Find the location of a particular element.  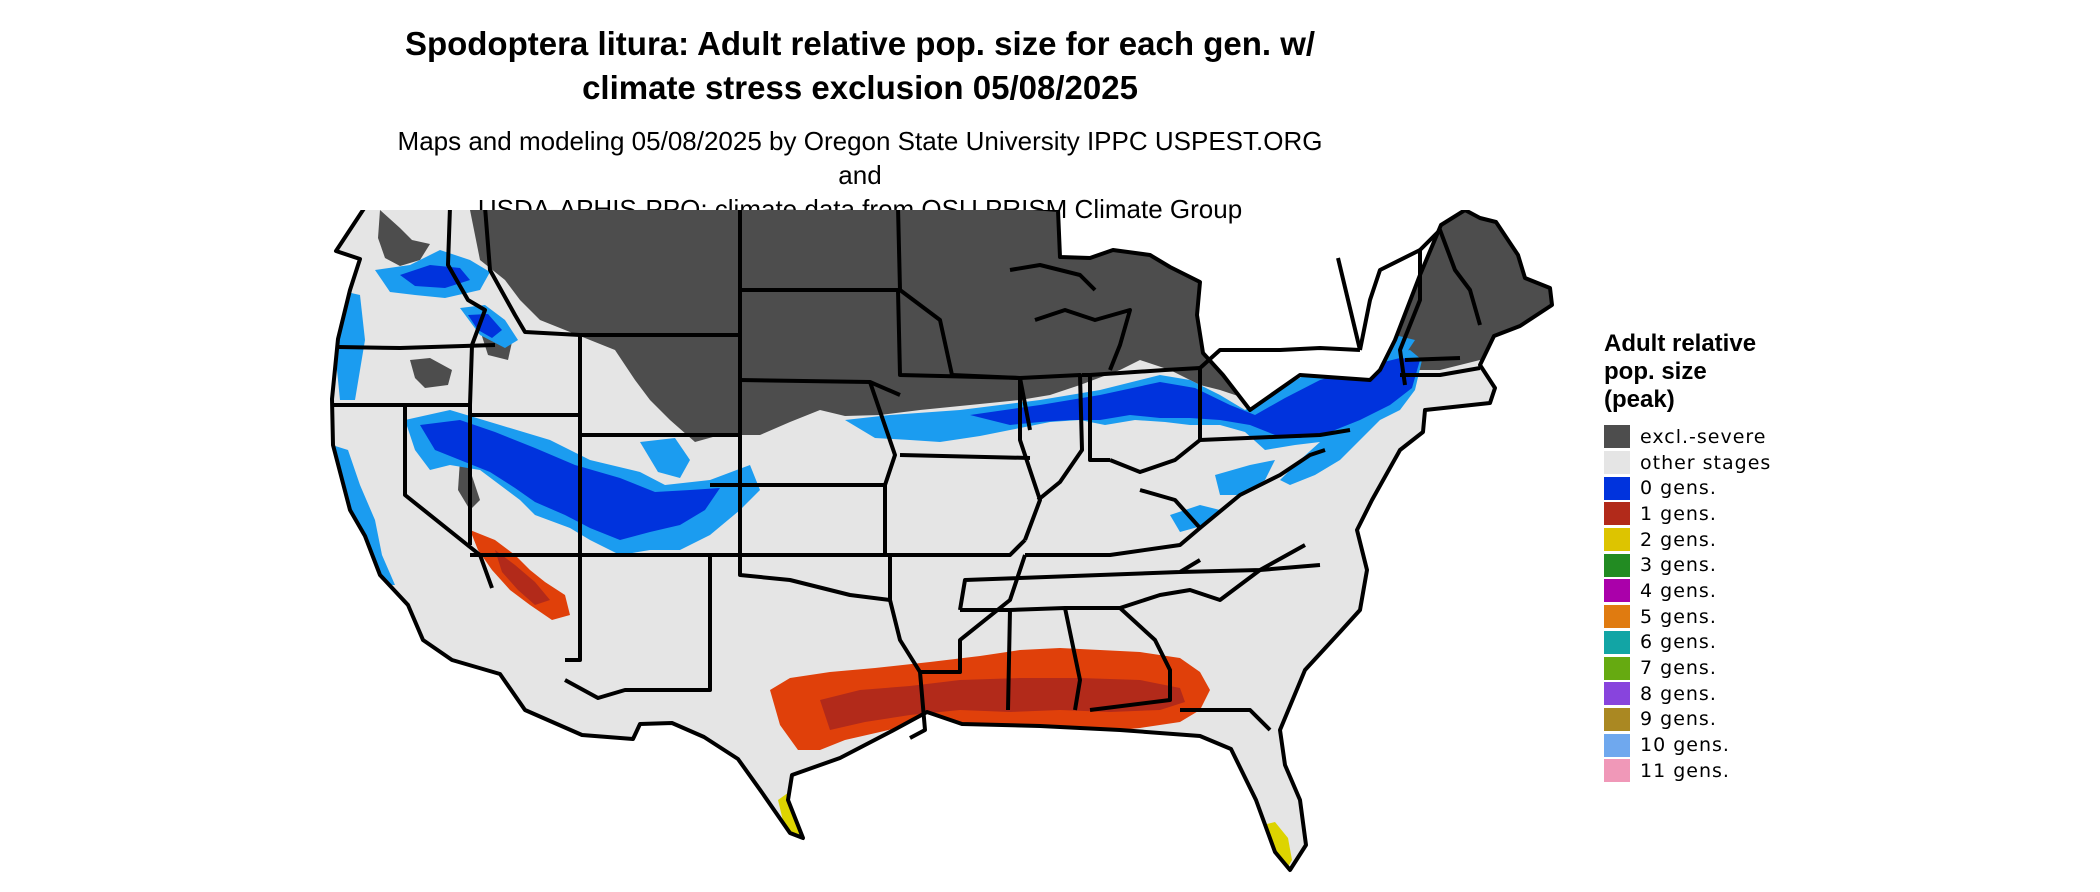

legend-item: 10 gens. is located at coordinates (1687, 745).